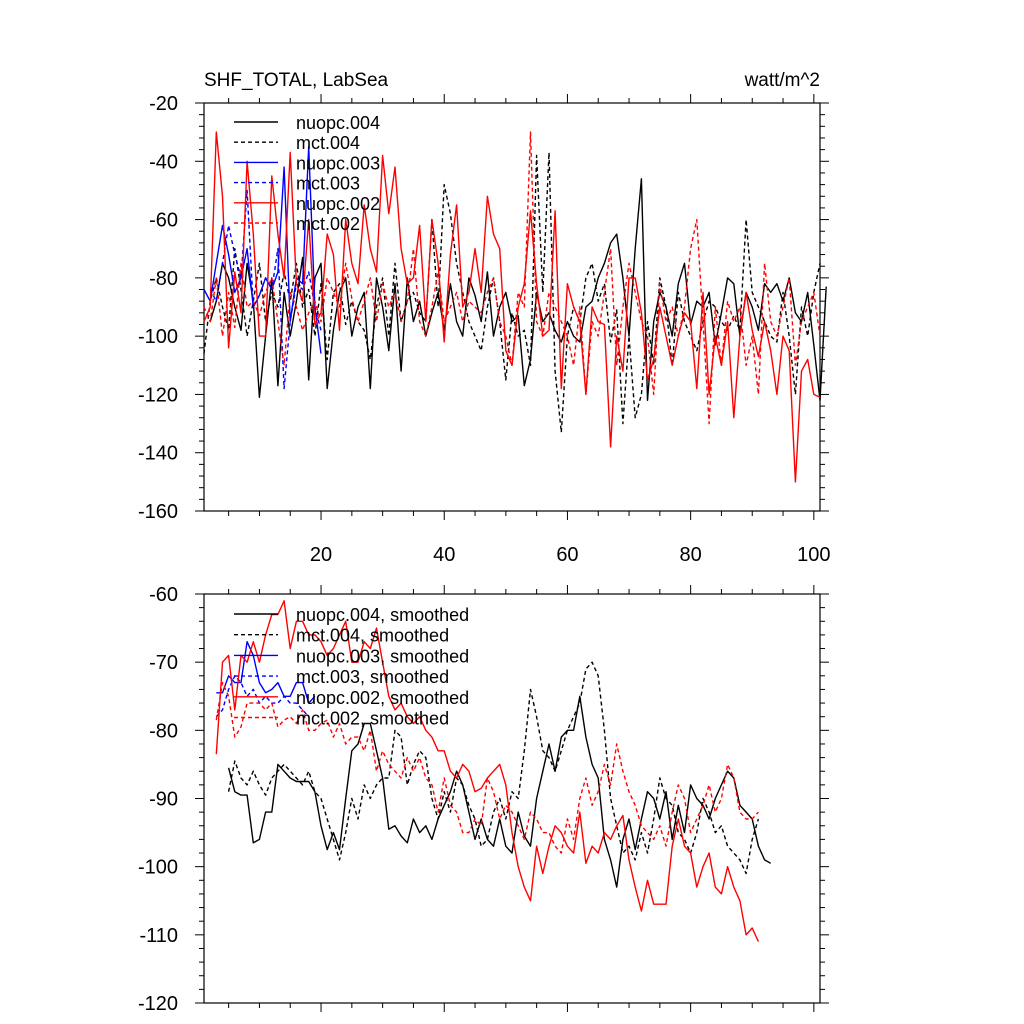  Describe the element at coordinates (158, 308) in the screenshot. I see `y-tick-labels: -160 -140 -120 -100 -80 -60 -40 -20` at that location.